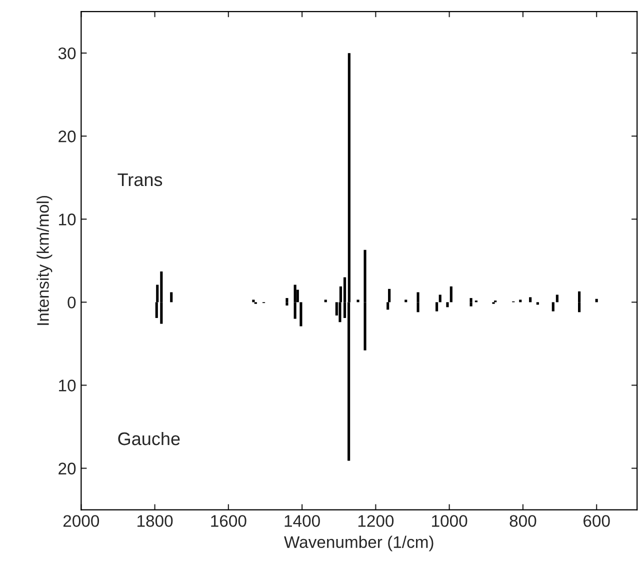  I want to click on annotation: Gauche, so click(149, 439).